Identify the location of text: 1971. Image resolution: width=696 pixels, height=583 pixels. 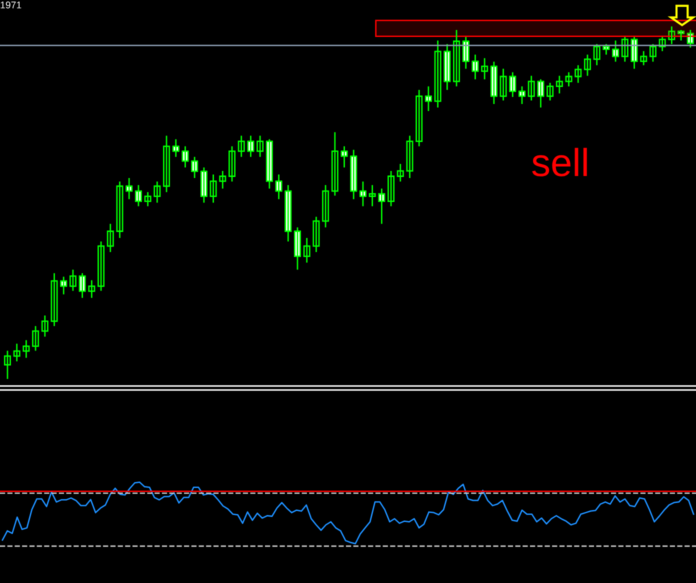
(11, 5).